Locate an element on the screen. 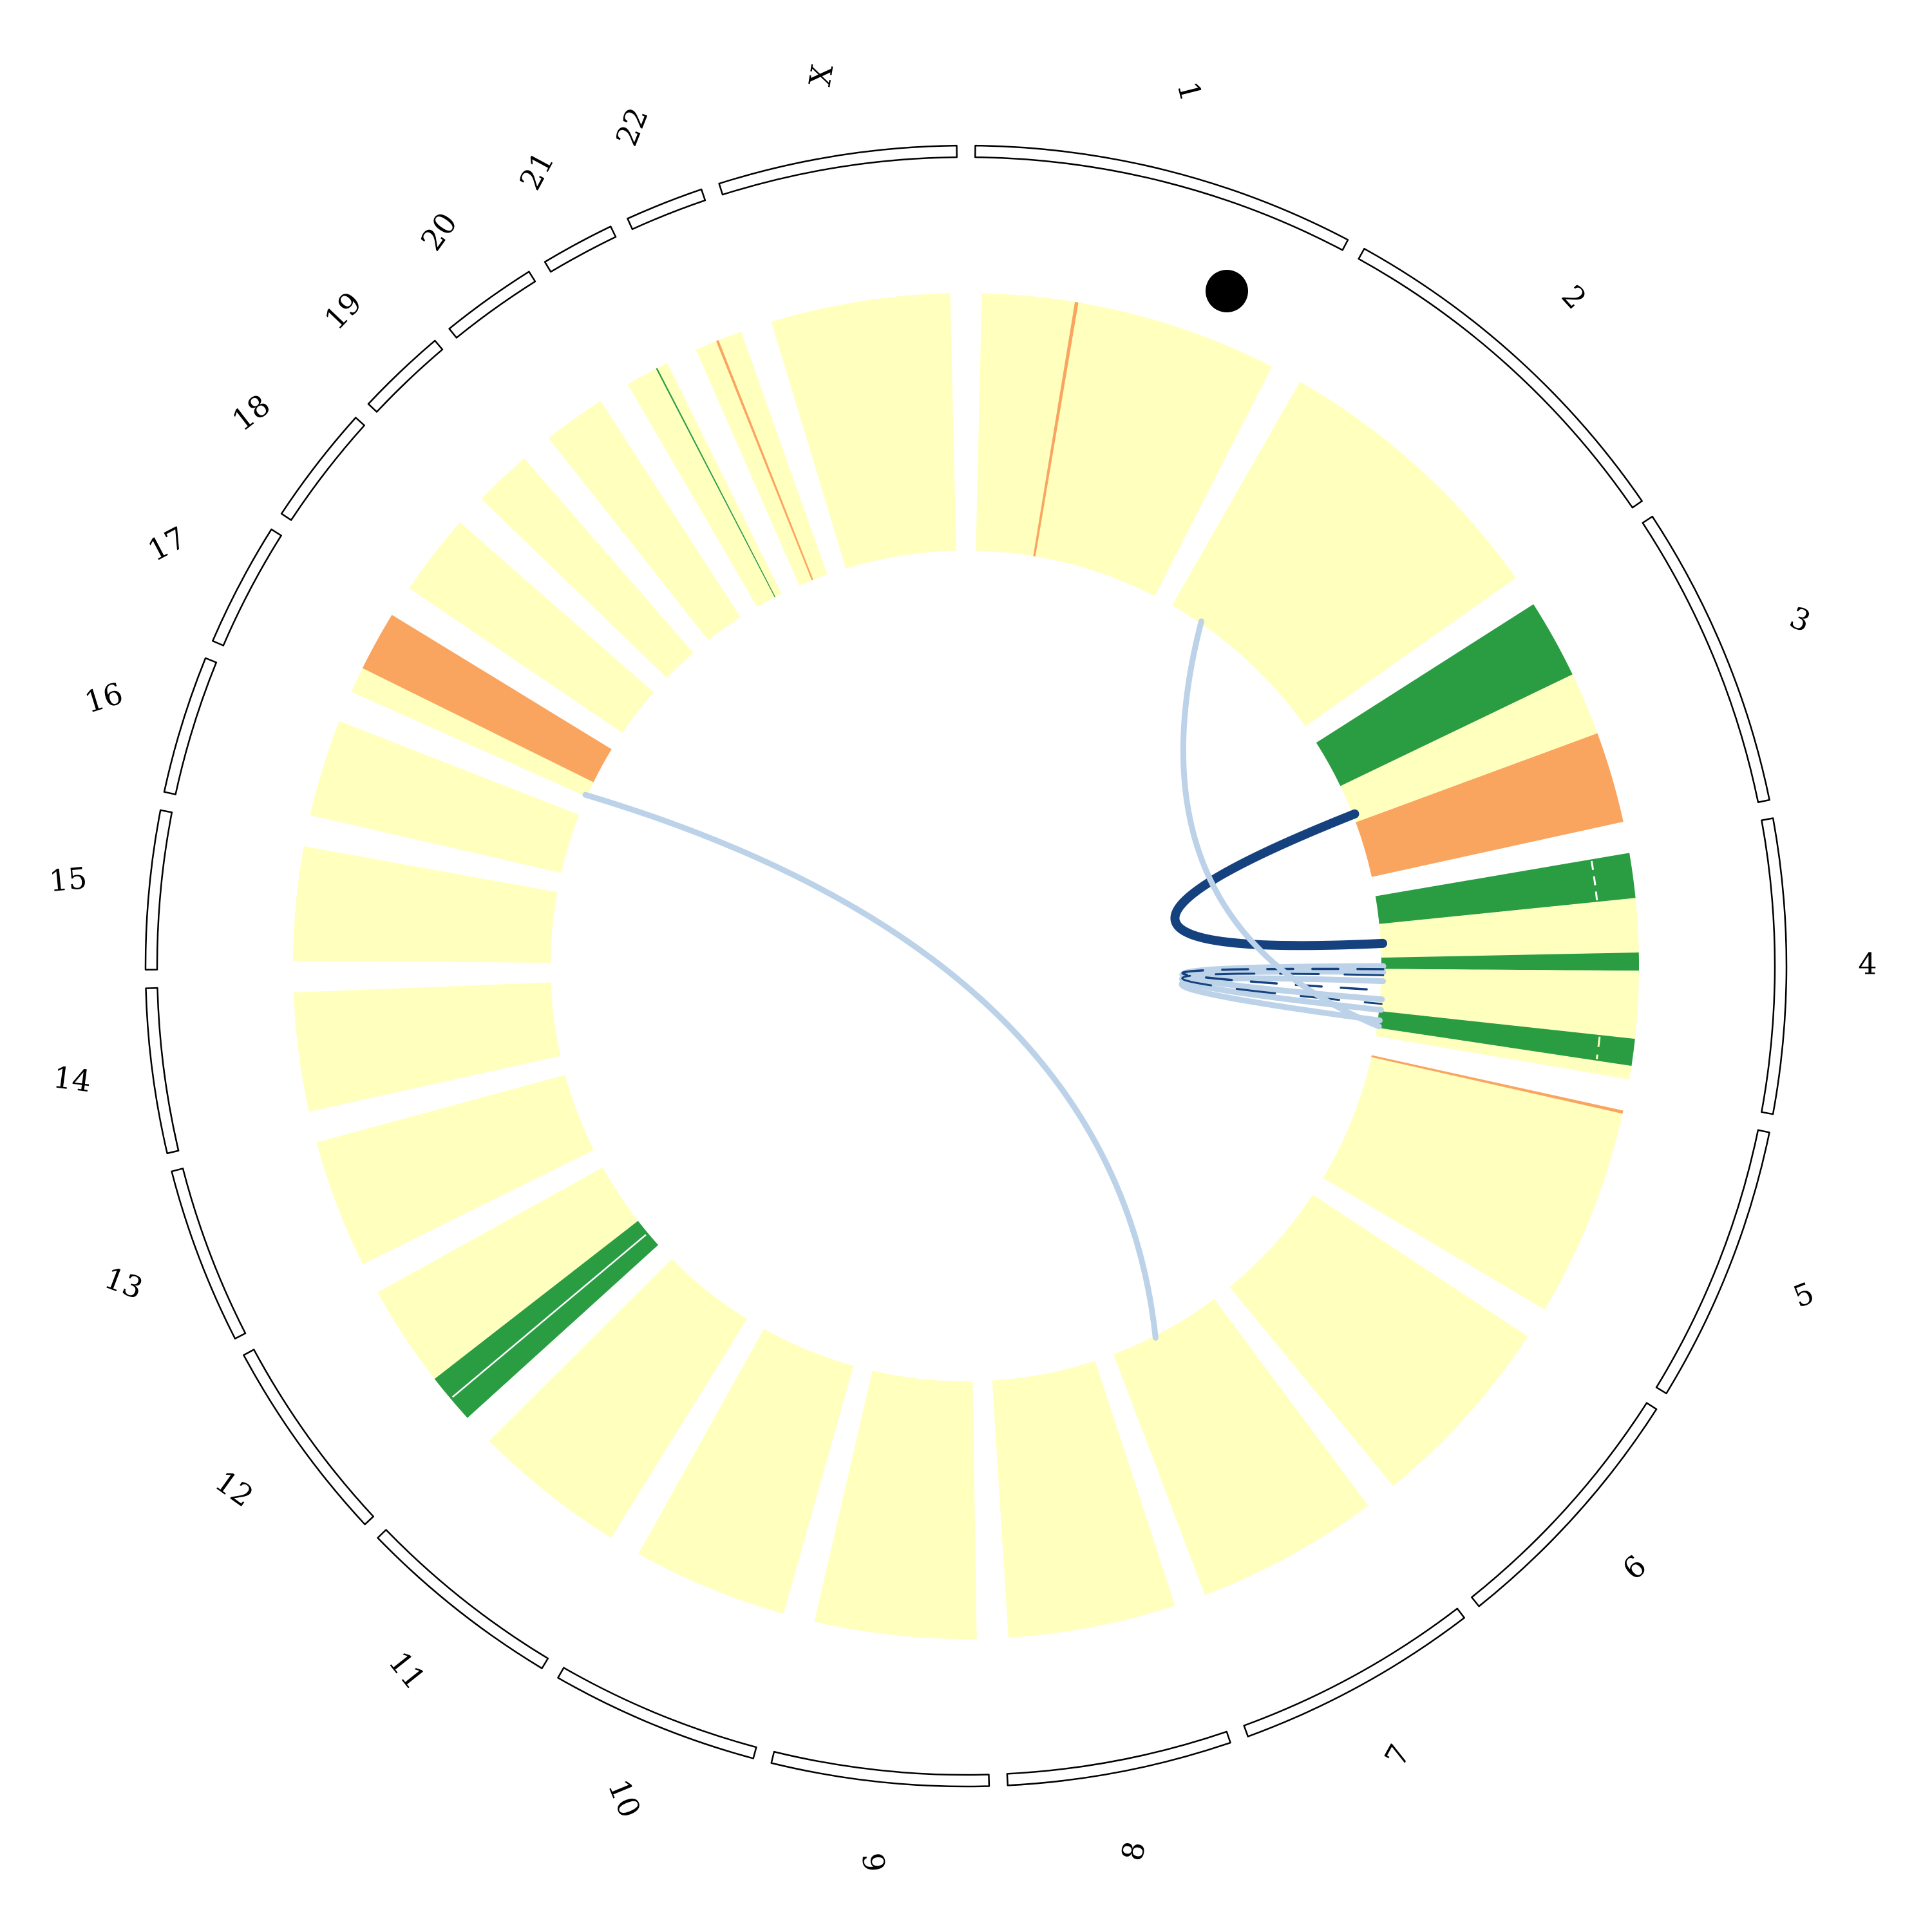  chromosome-label-21: 21 is located at coordinates (537, 171).